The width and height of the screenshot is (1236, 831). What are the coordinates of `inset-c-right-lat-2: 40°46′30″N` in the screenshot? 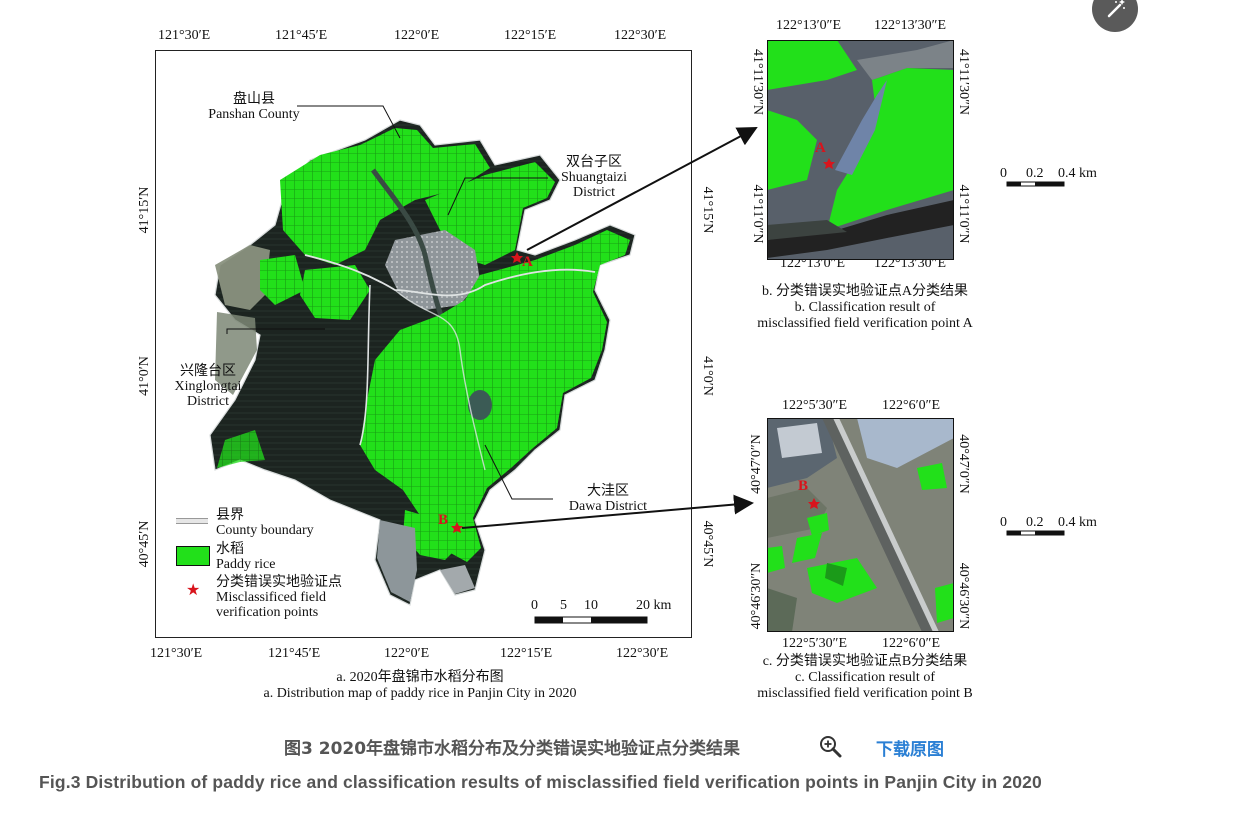 It's located at (963, 596).